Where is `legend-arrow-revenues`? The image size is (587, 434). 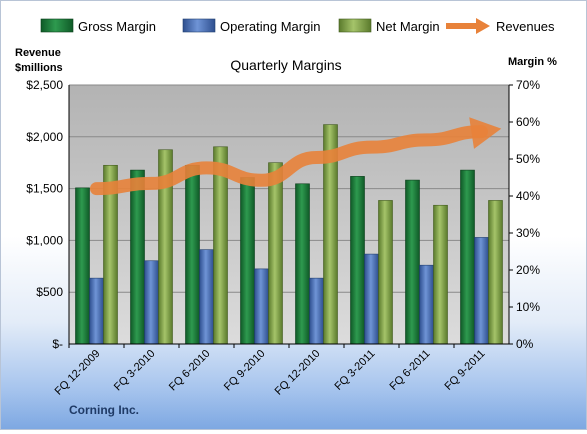
legend-arrow-revenues is located at coordinates (483, 26).